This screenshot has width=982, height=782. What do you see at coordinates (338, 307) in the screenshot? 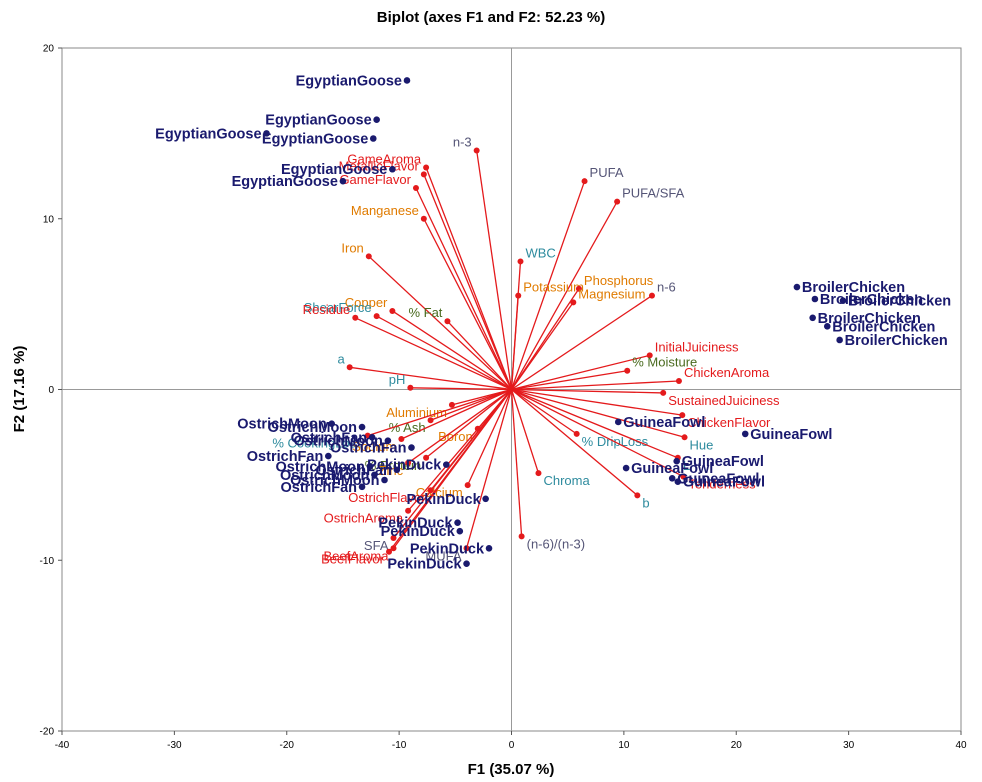
I see `variable-label: ShearForce` at bounding box center [338, 307].